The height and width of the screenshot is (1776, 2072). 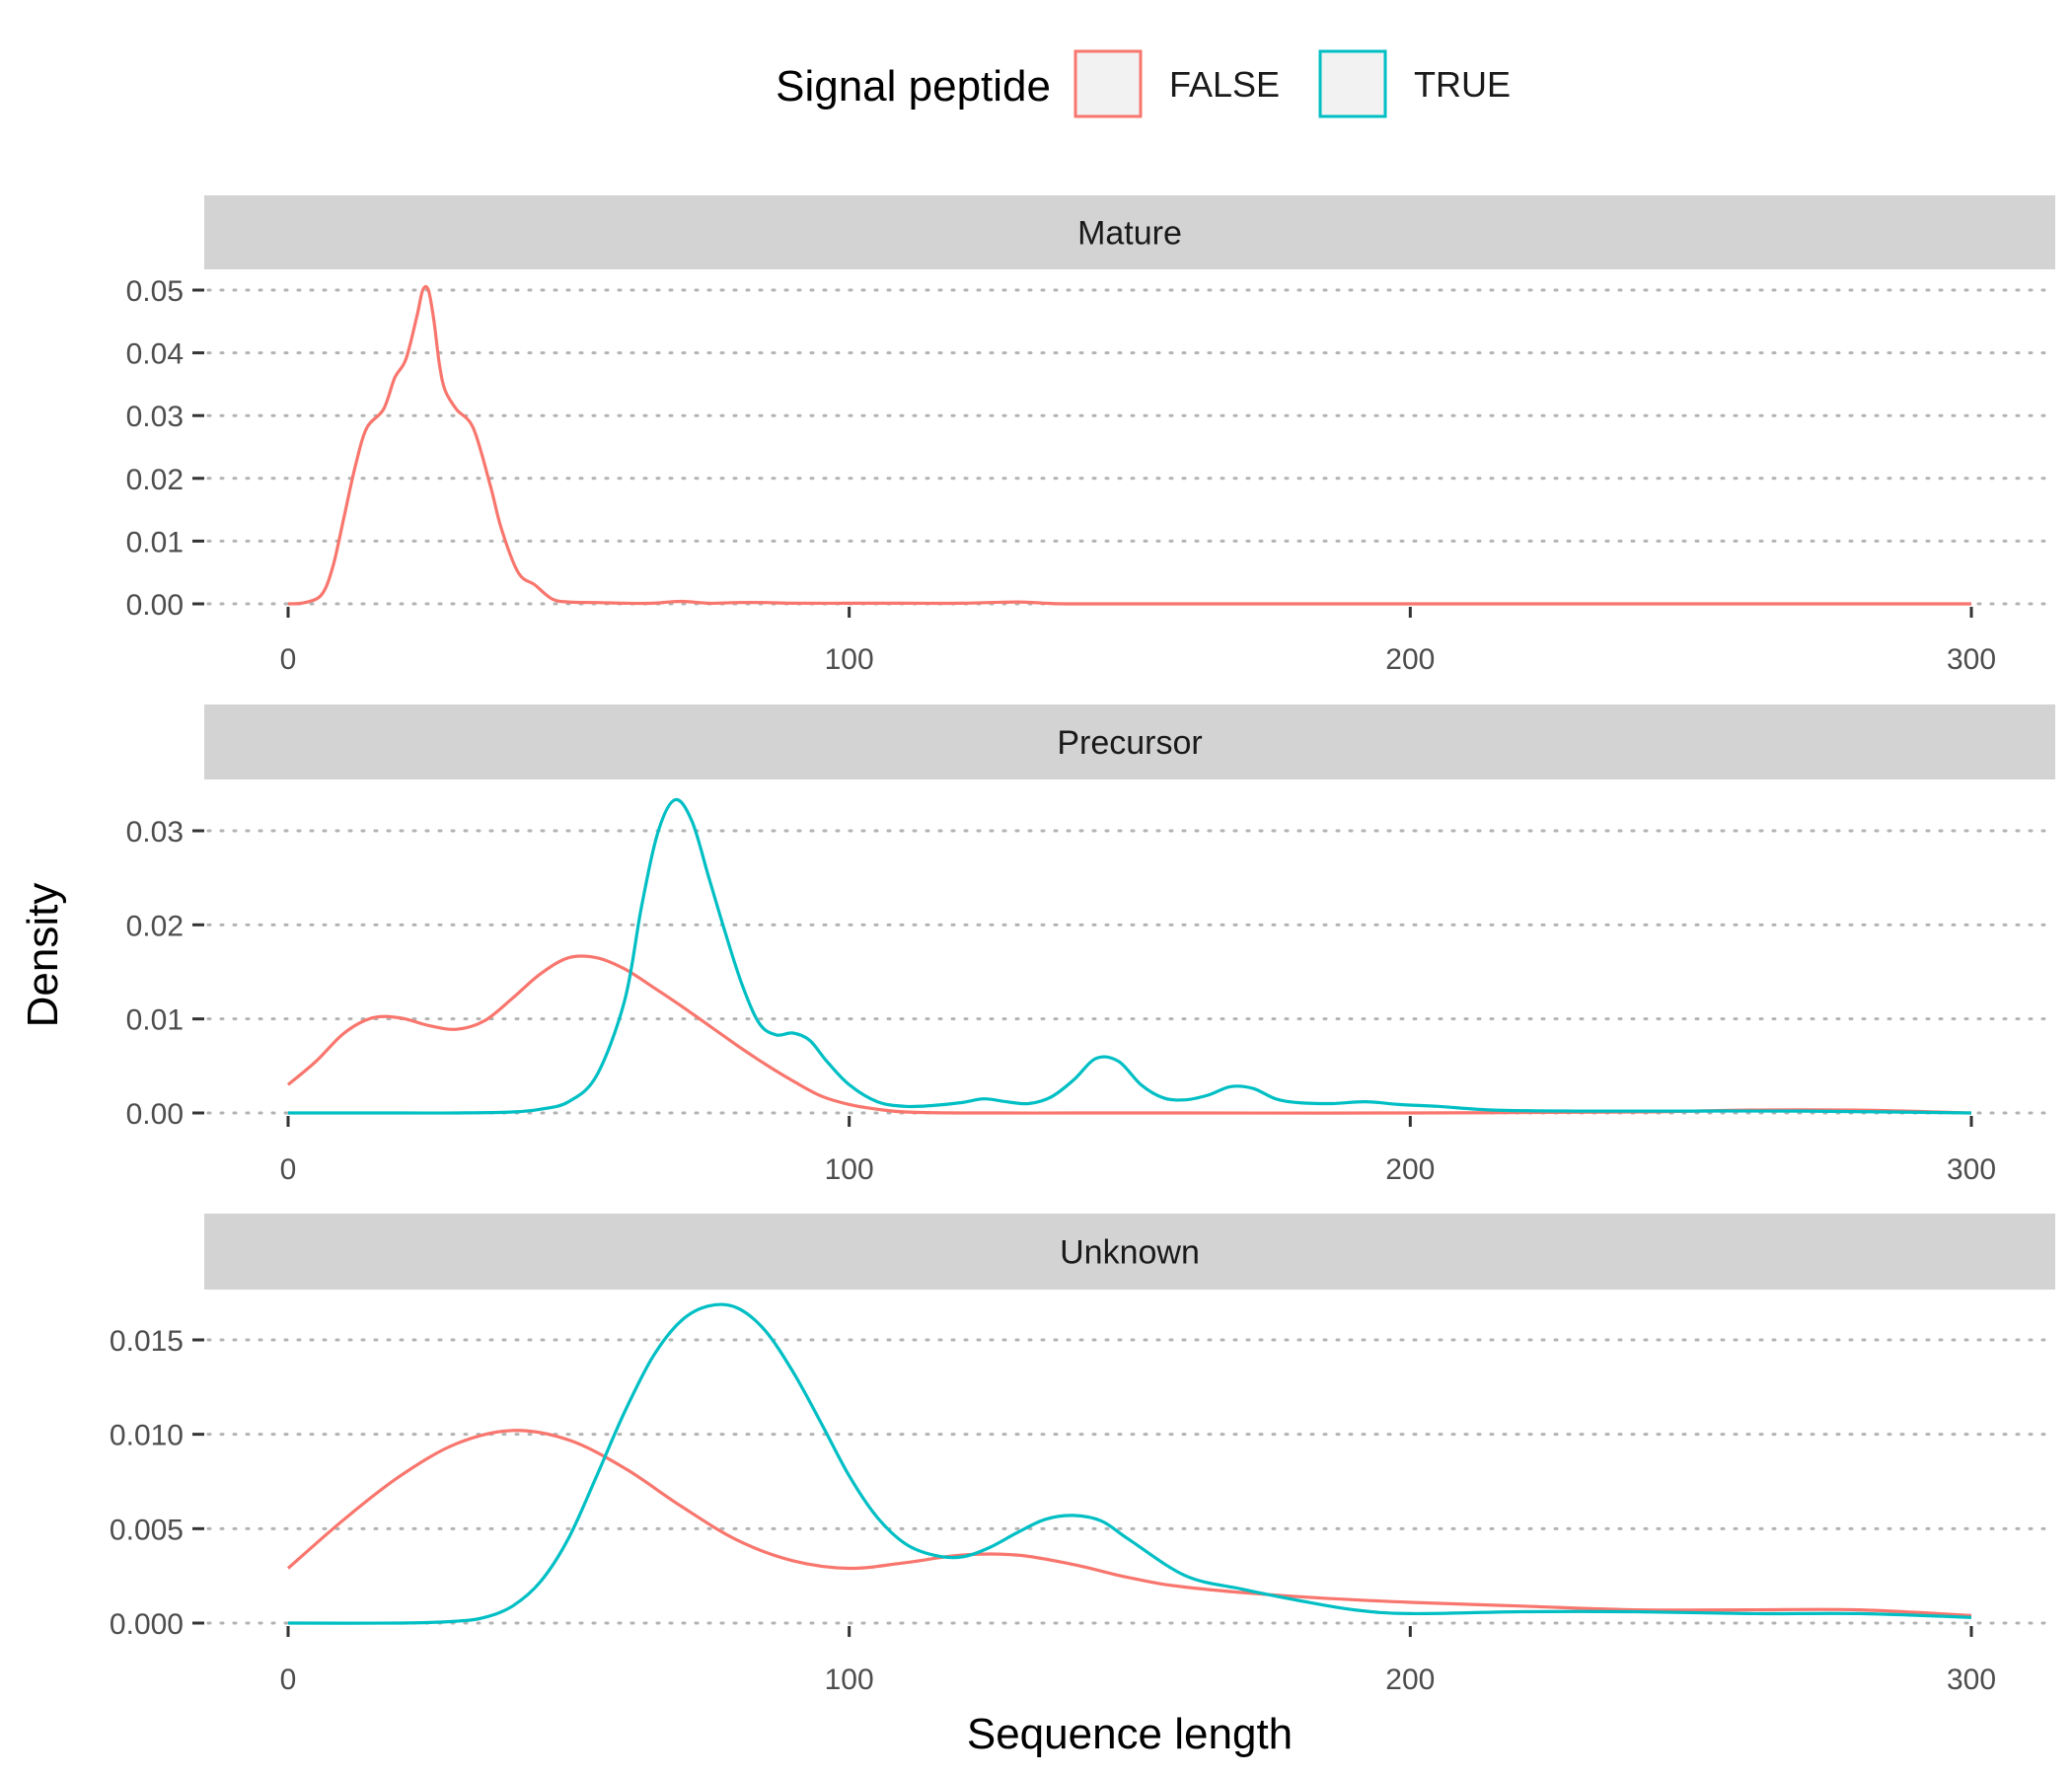 I want to click on legend-item-false: FALSE, so click(x=1177, y=84).